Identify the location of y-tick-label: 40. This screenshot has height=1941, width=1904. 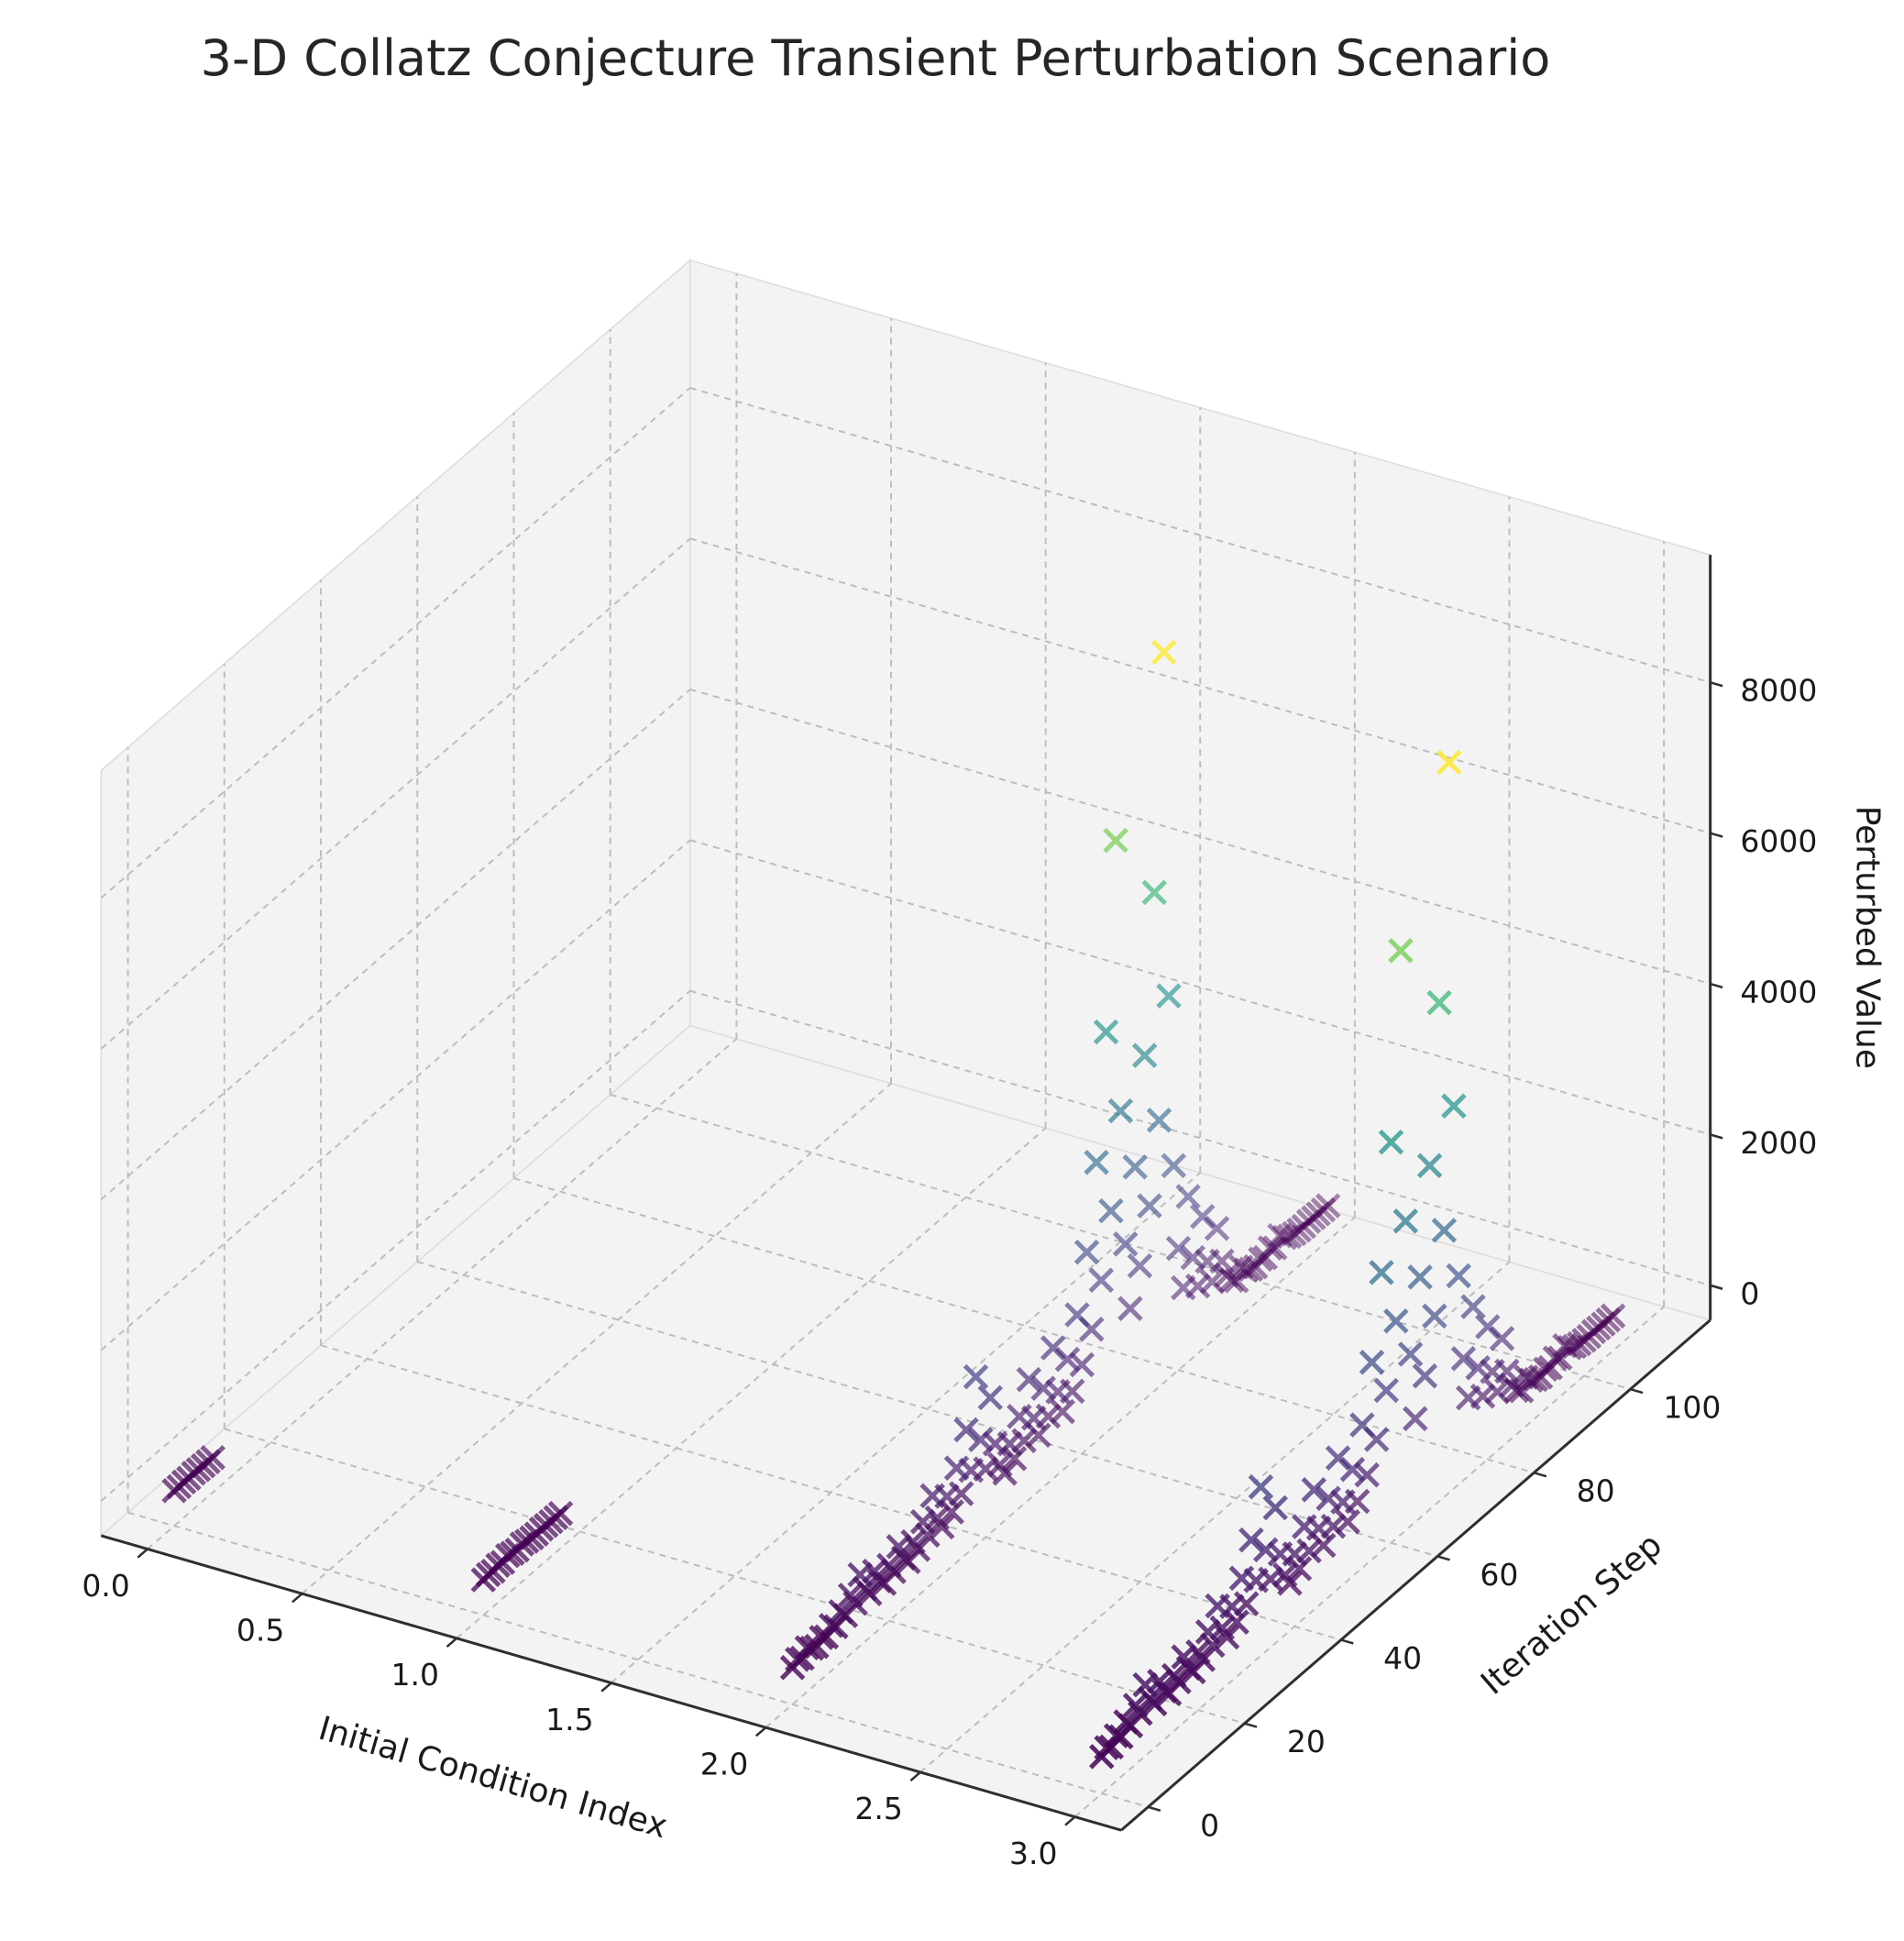
(1402, 1658).